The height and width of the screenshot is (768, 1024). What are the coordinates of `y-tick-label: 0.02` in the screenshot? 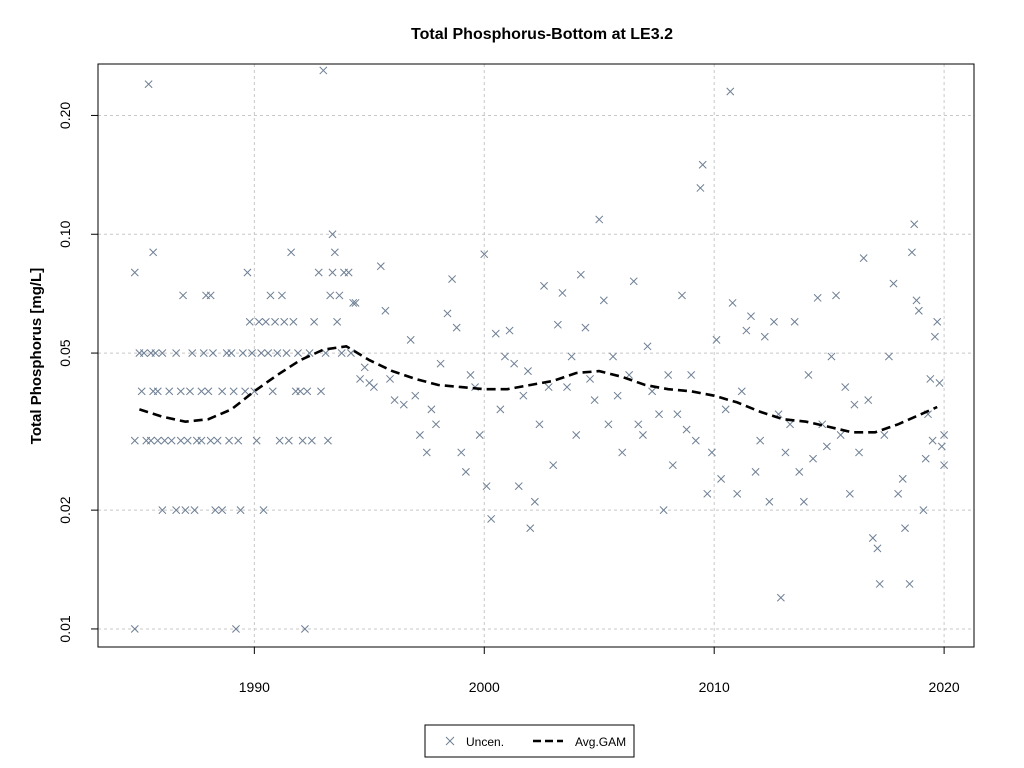 It's located at (65, 509).